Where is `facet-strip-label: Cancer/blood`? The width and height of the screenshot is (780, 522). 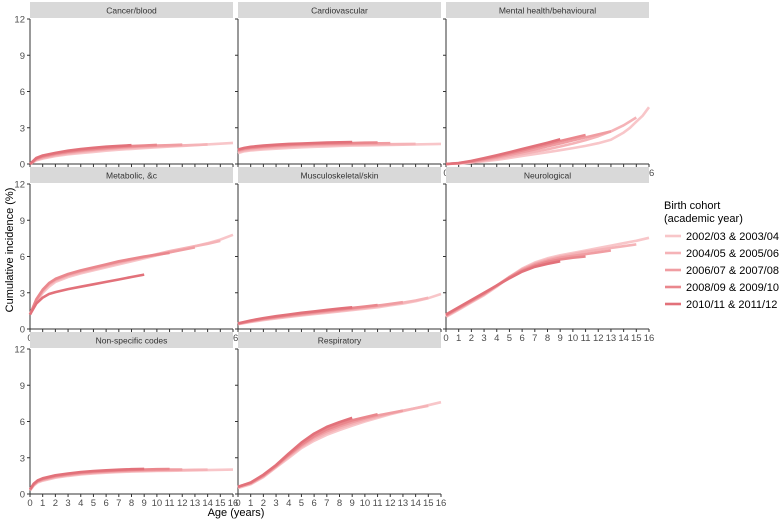
facet-strip-label: Cancer/blood is located at coordinates (131, 11).